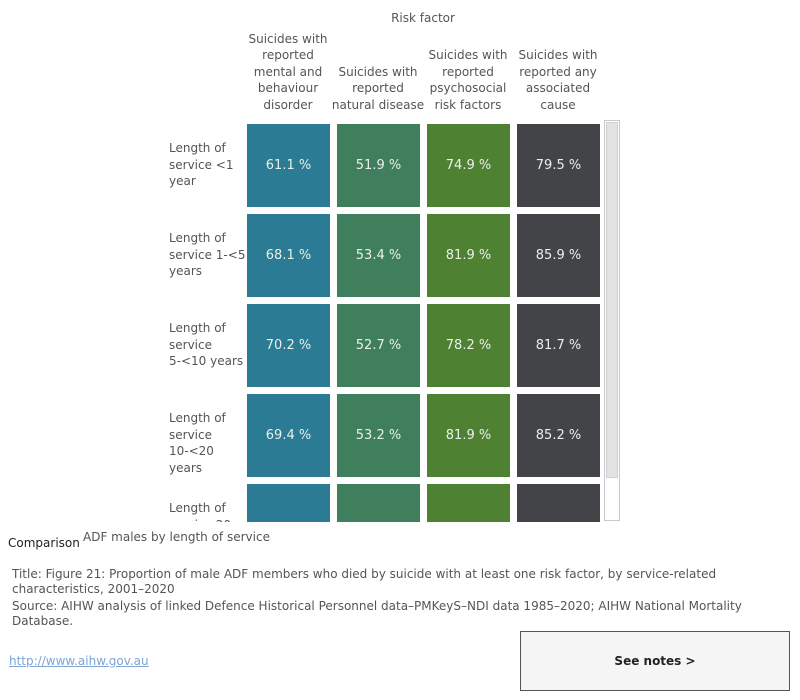 The height and width of the screenshot is (700, 800). Describe the element at coordinates (288, 503) in the screenshot. I see `heatmap-cell-mental` at that location.